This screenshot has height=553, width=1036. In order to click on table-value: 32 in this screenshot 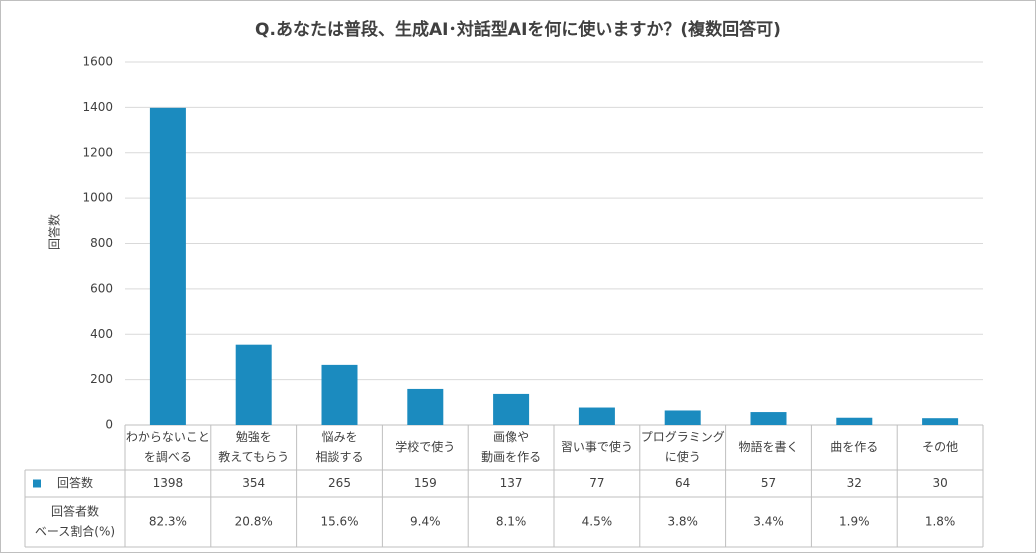, I will do `click(854, 483)`.